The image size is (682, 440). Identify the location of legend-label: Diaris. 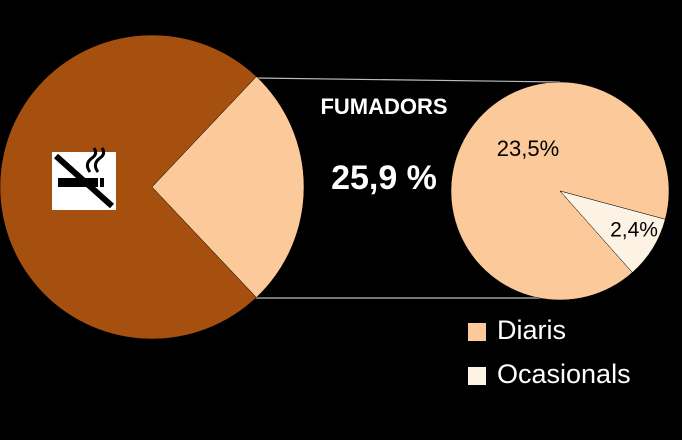
(531, 330).